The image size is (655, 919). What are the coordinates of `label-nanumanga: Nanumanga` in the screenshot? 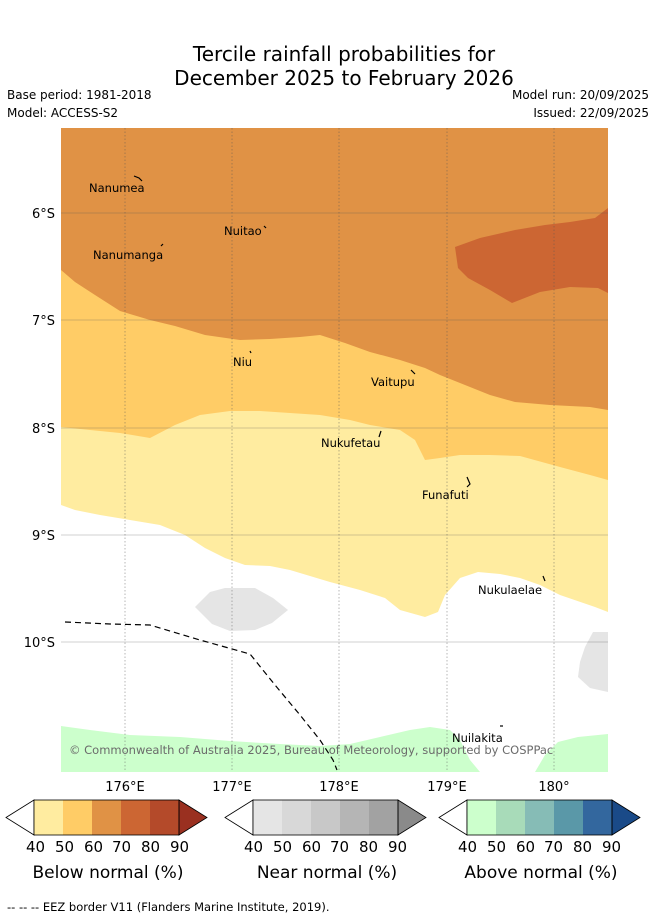 It's located at (128, 255).